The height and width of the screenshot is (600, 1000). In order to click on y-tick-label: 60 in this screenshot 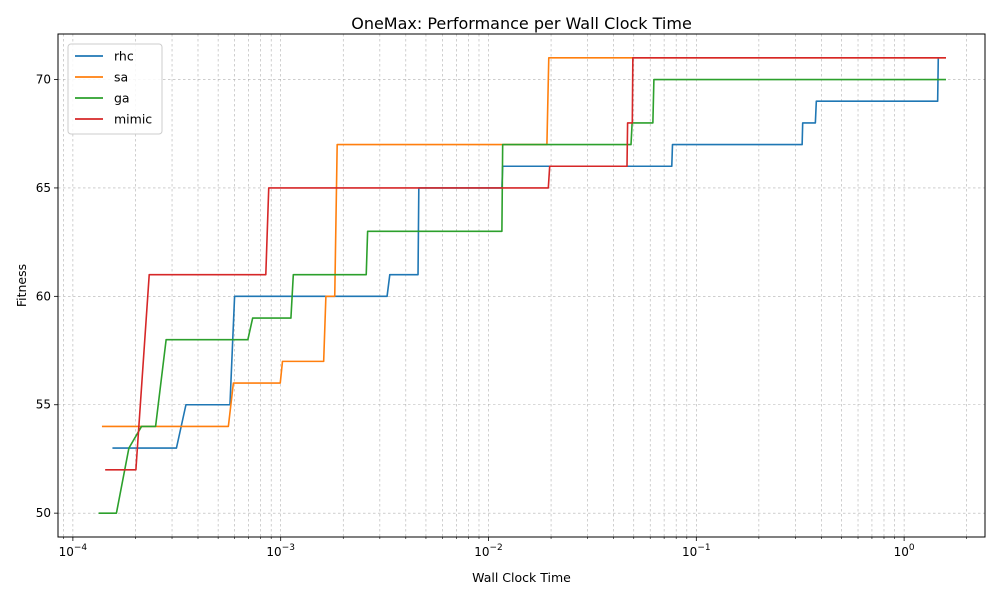, I will do `click(43, 296)`.